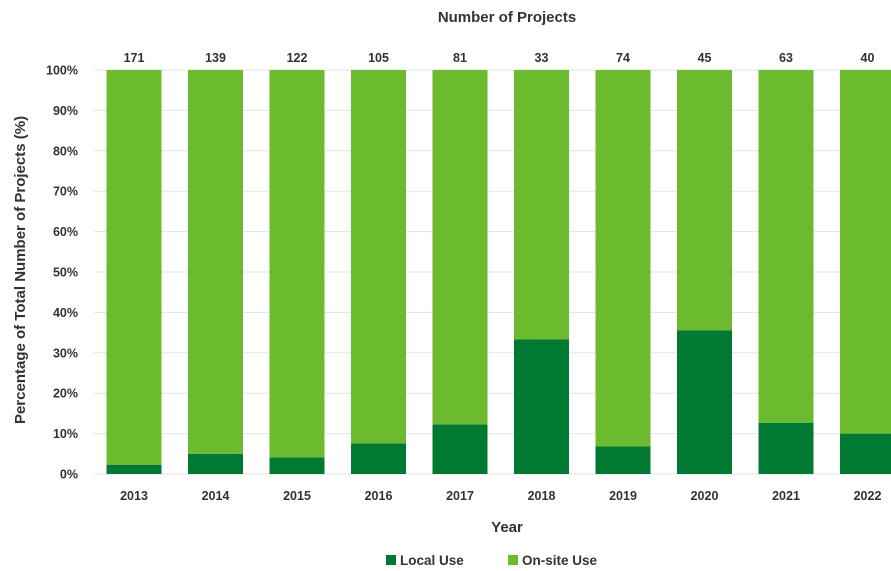 This screenshot has height=571, width=891. What do you see at coordinates (500, 496) in the screenshot?
I see `x-tick-labels: 2013 2014 2015 2016 2017 2018 2019 2020 2021 2022` at bounding box center [500, 496].